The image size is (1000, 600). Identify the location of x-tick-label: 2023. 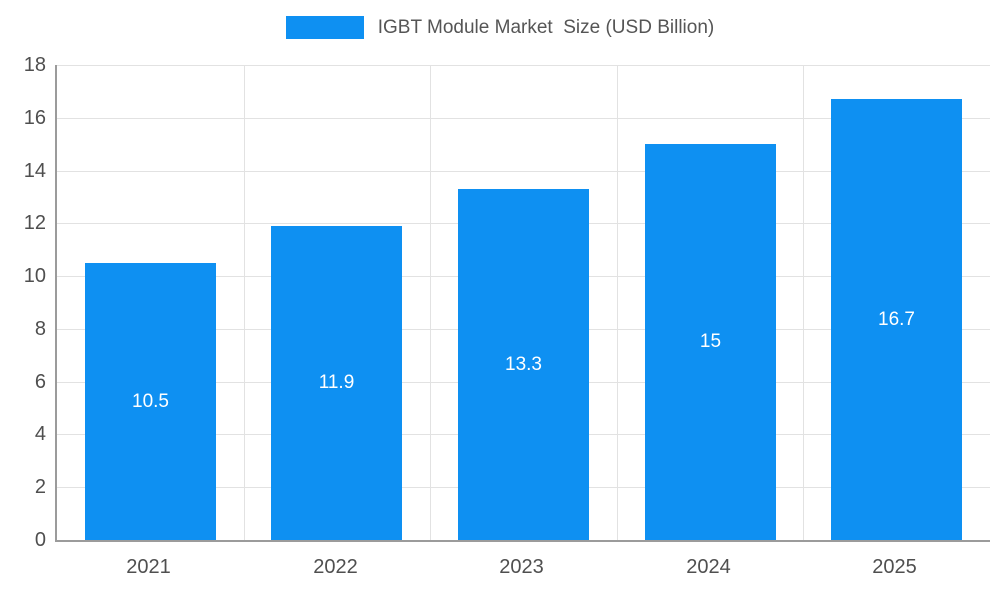
(521, 567).